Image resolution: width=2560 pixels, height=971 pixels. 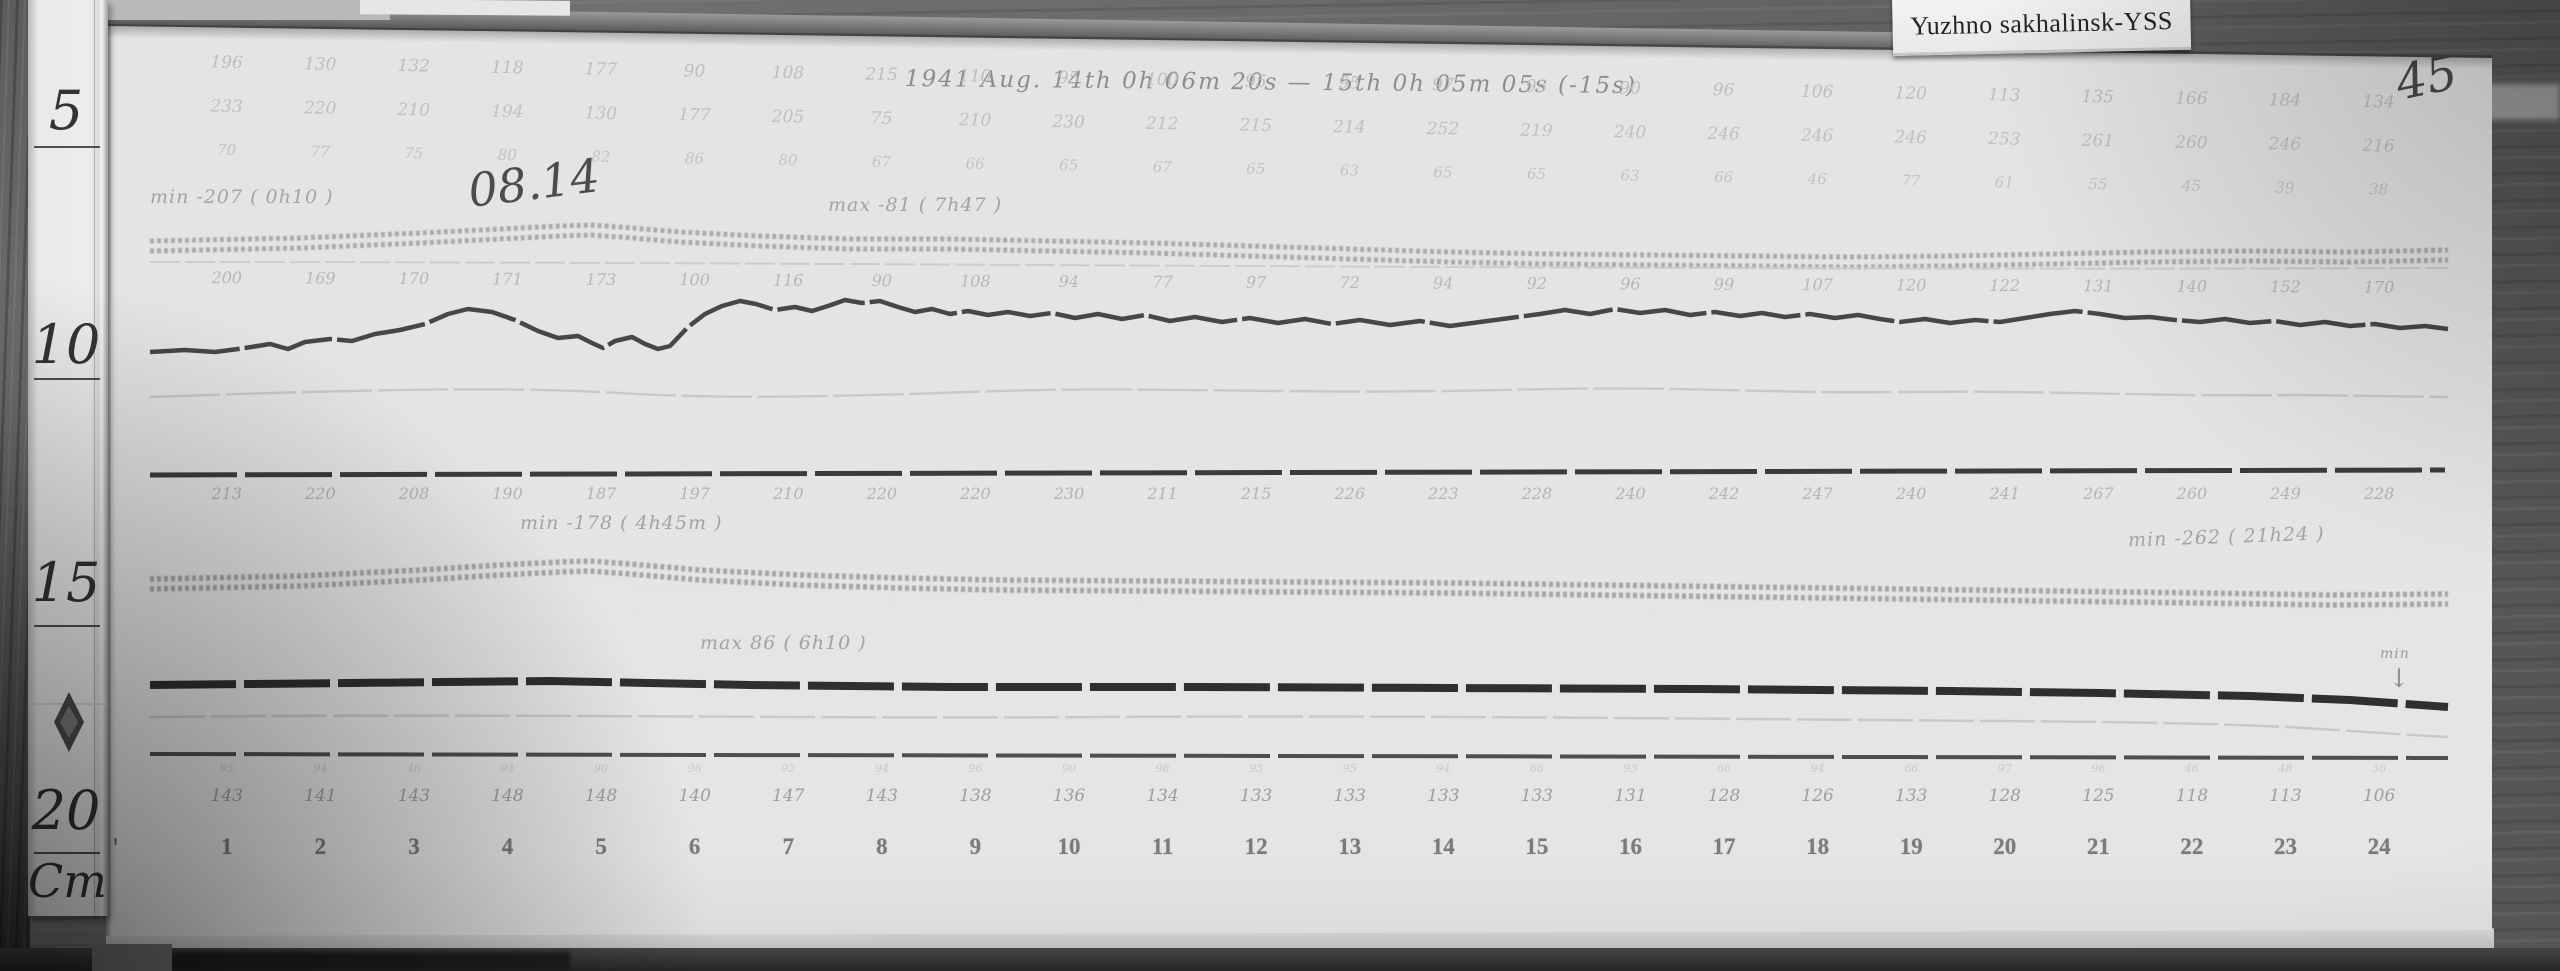 What do you see at coordinates (1724, 284) in the screenshot?
I see `reading-cell: 99` at bounding box center [1724, 284].